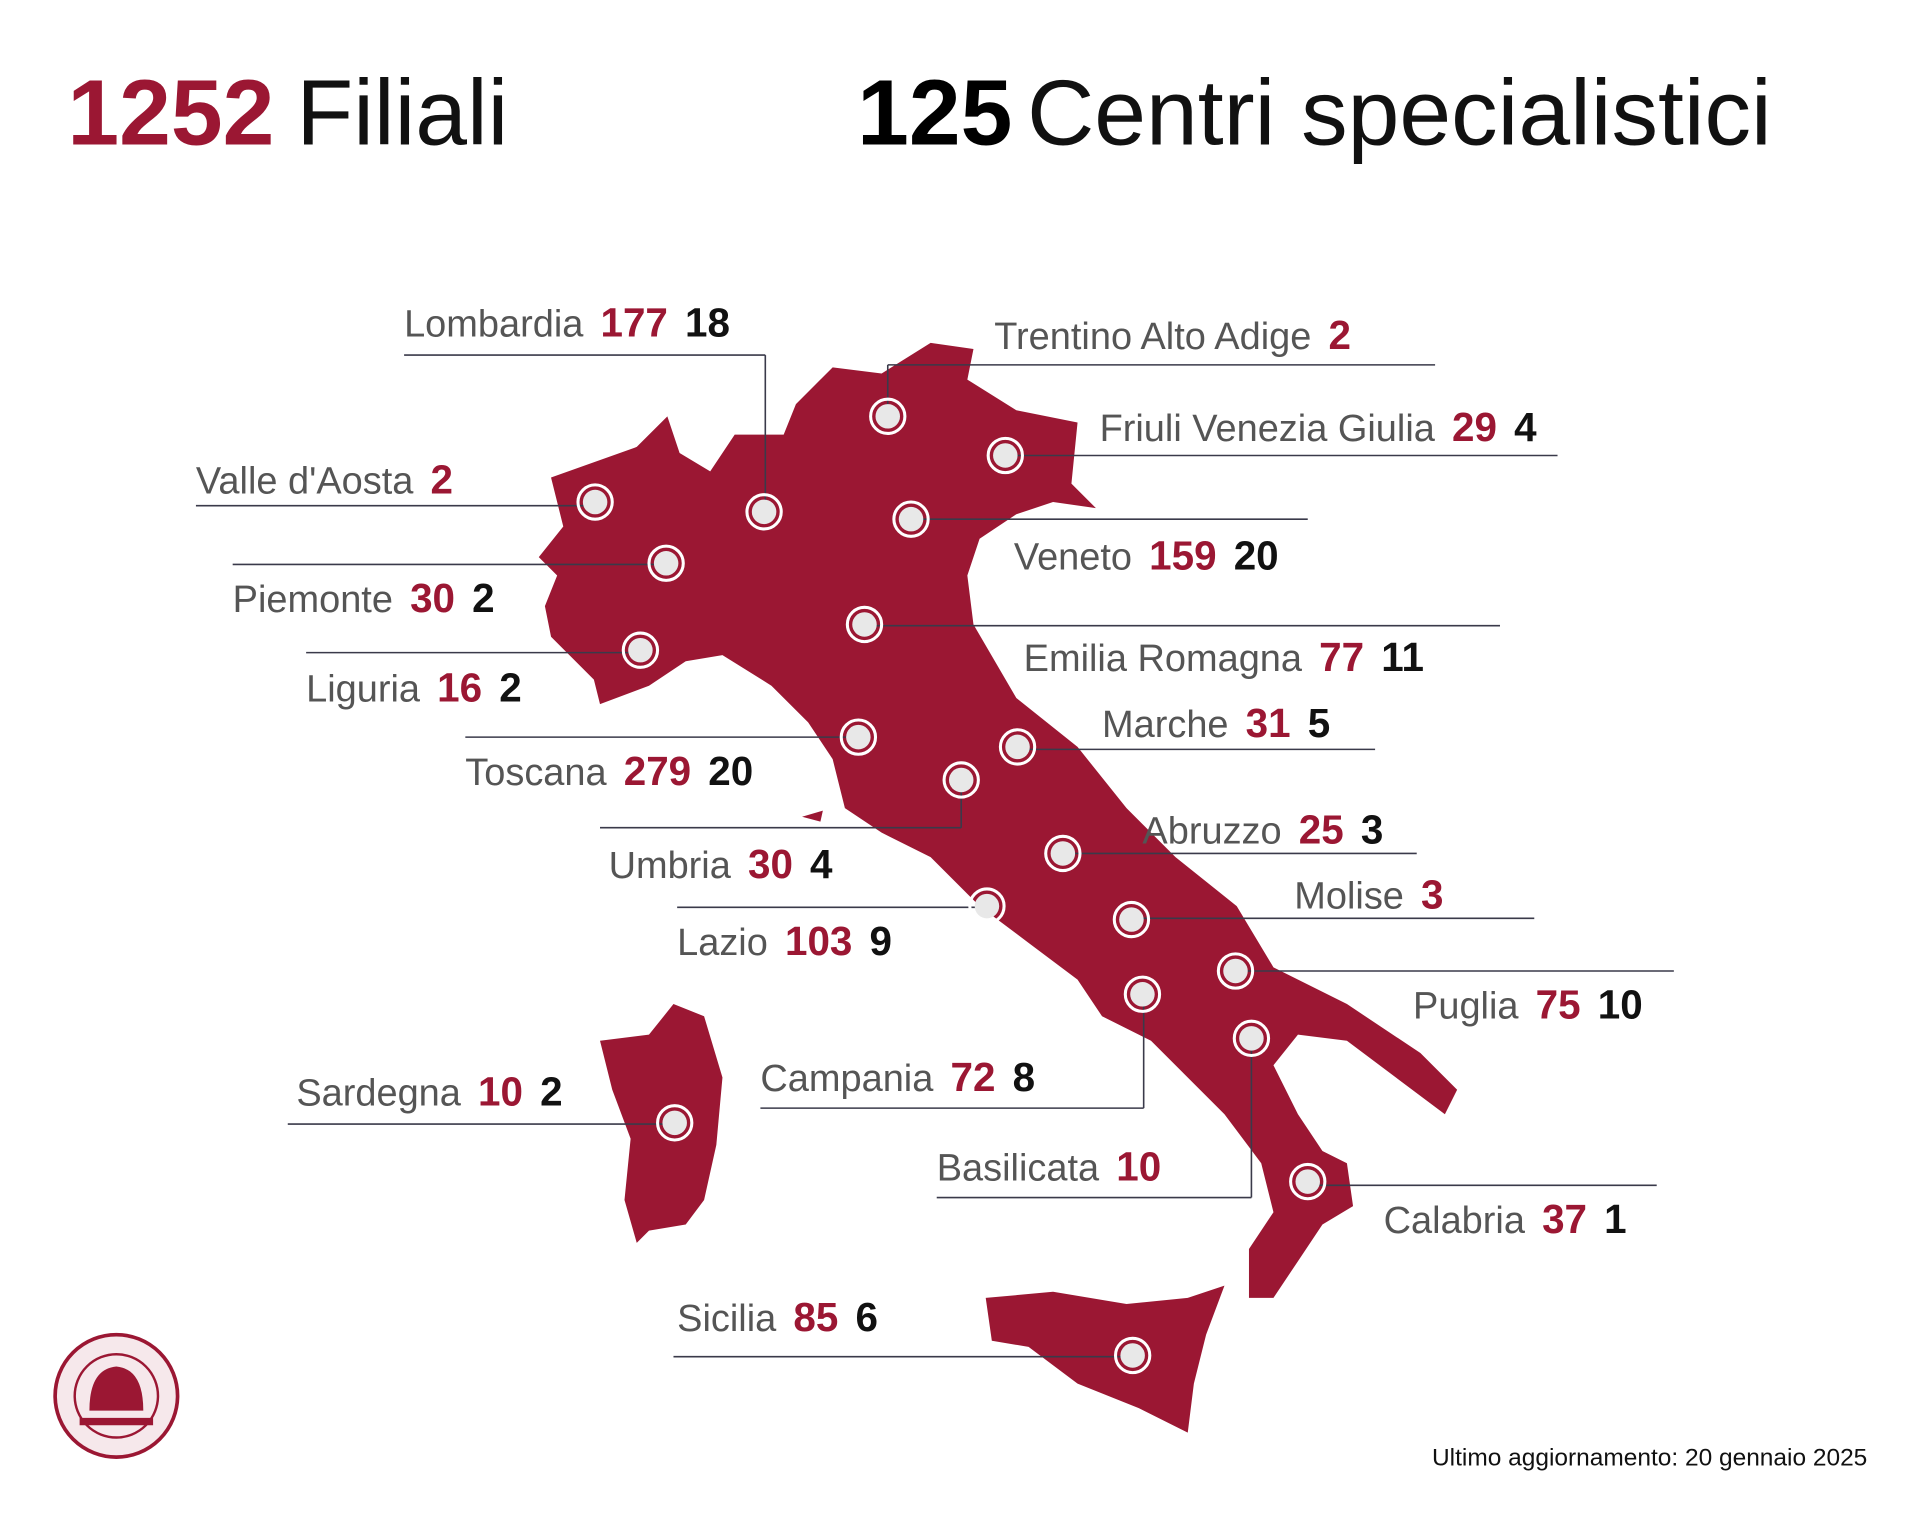 This screenshot has width=1920, height=1522. I want to click on region-name: Emilia Romagna, so click(1163, 659).